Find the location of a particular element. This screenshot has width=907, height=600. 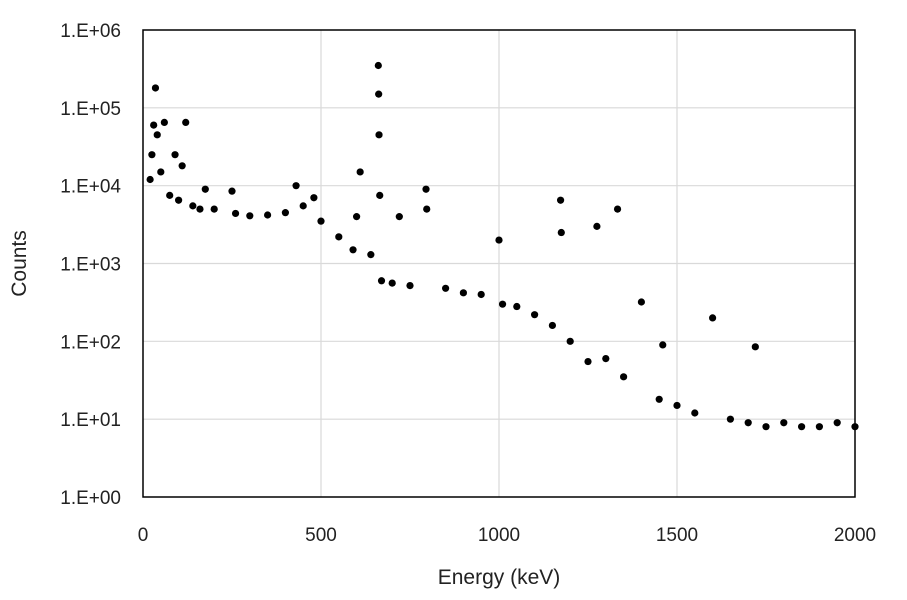

x-tick-label: 1000 is located at coordinates (499, 535).